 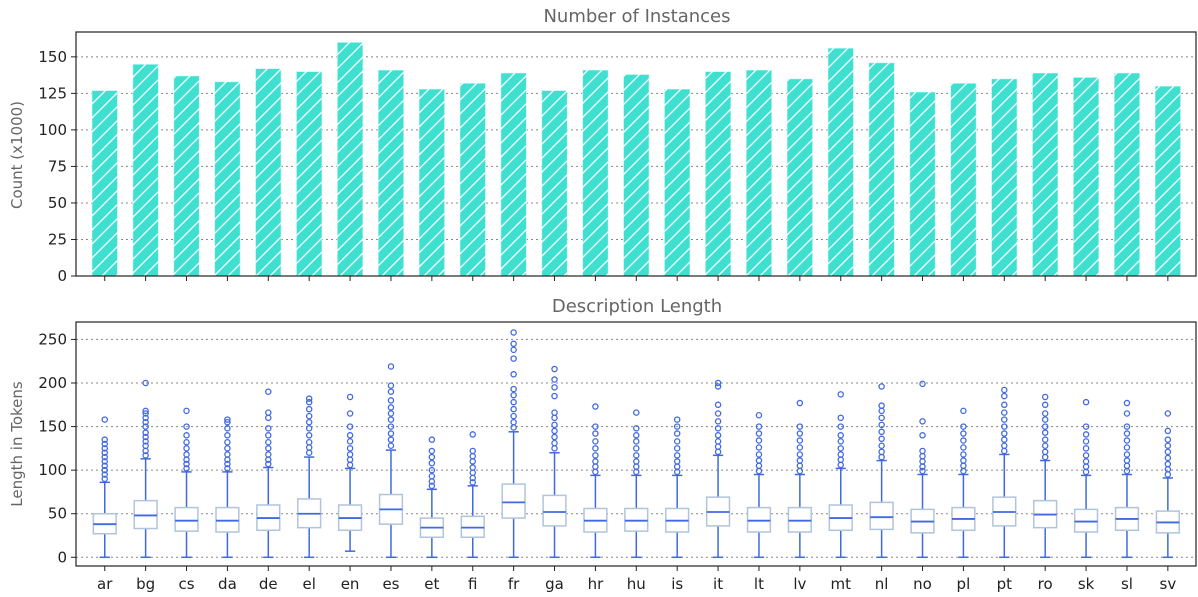 I want to click on bar-hatch-nl, so click(x=881, y=169).